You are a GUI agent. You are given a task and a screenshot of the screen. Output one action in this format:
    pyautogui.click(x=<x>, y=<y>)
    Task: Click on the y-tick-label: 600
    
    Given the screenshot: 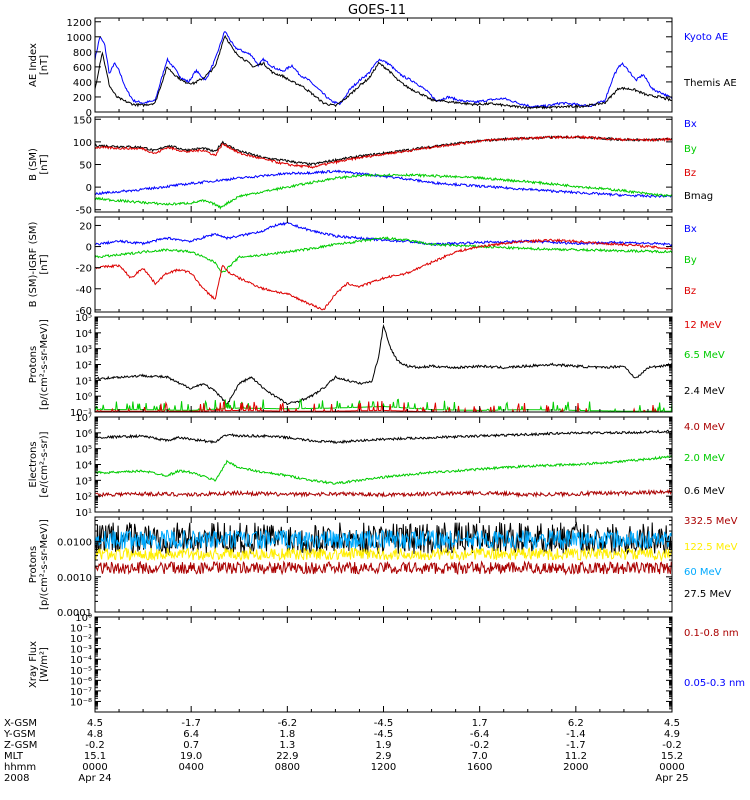 What is the action you would take?
    pyautogui.click(x=82, y=68)
    